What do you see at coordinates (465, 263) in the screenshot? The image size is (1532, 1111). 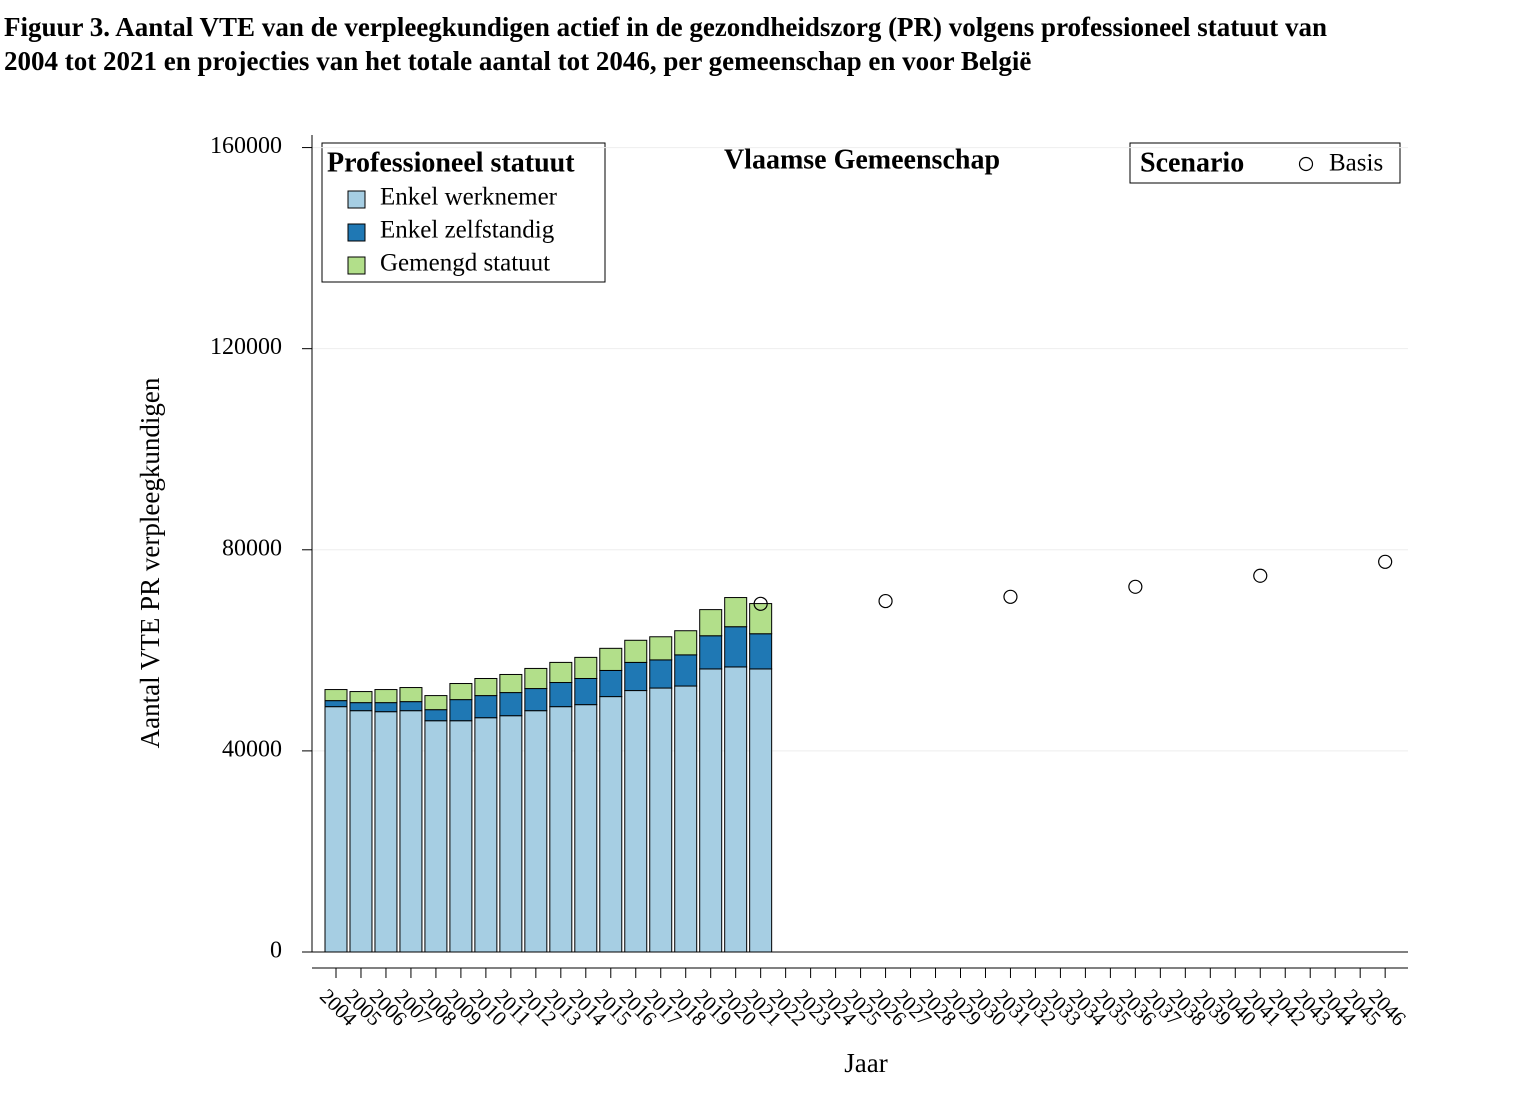 I see `legend-label: Gemengd statuut` at bounding box center [465, 263].